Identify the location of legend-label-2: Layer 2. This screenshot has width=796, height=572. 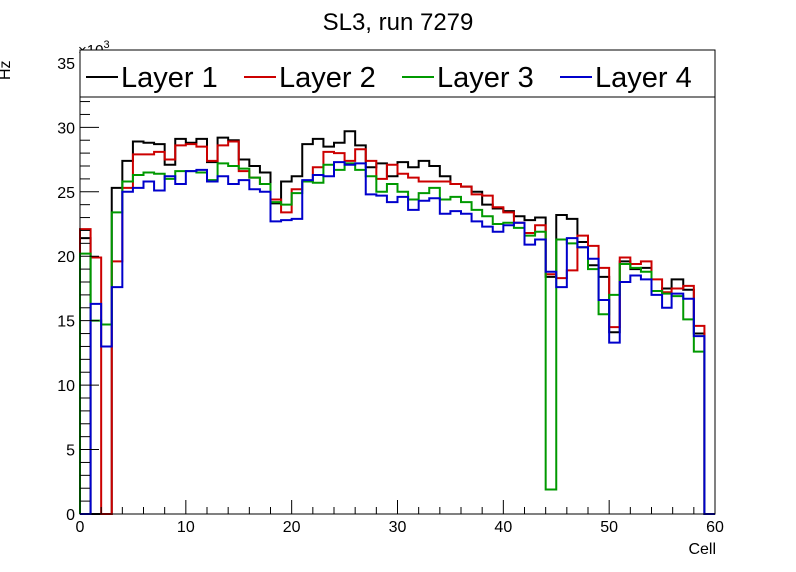
(327, 78).